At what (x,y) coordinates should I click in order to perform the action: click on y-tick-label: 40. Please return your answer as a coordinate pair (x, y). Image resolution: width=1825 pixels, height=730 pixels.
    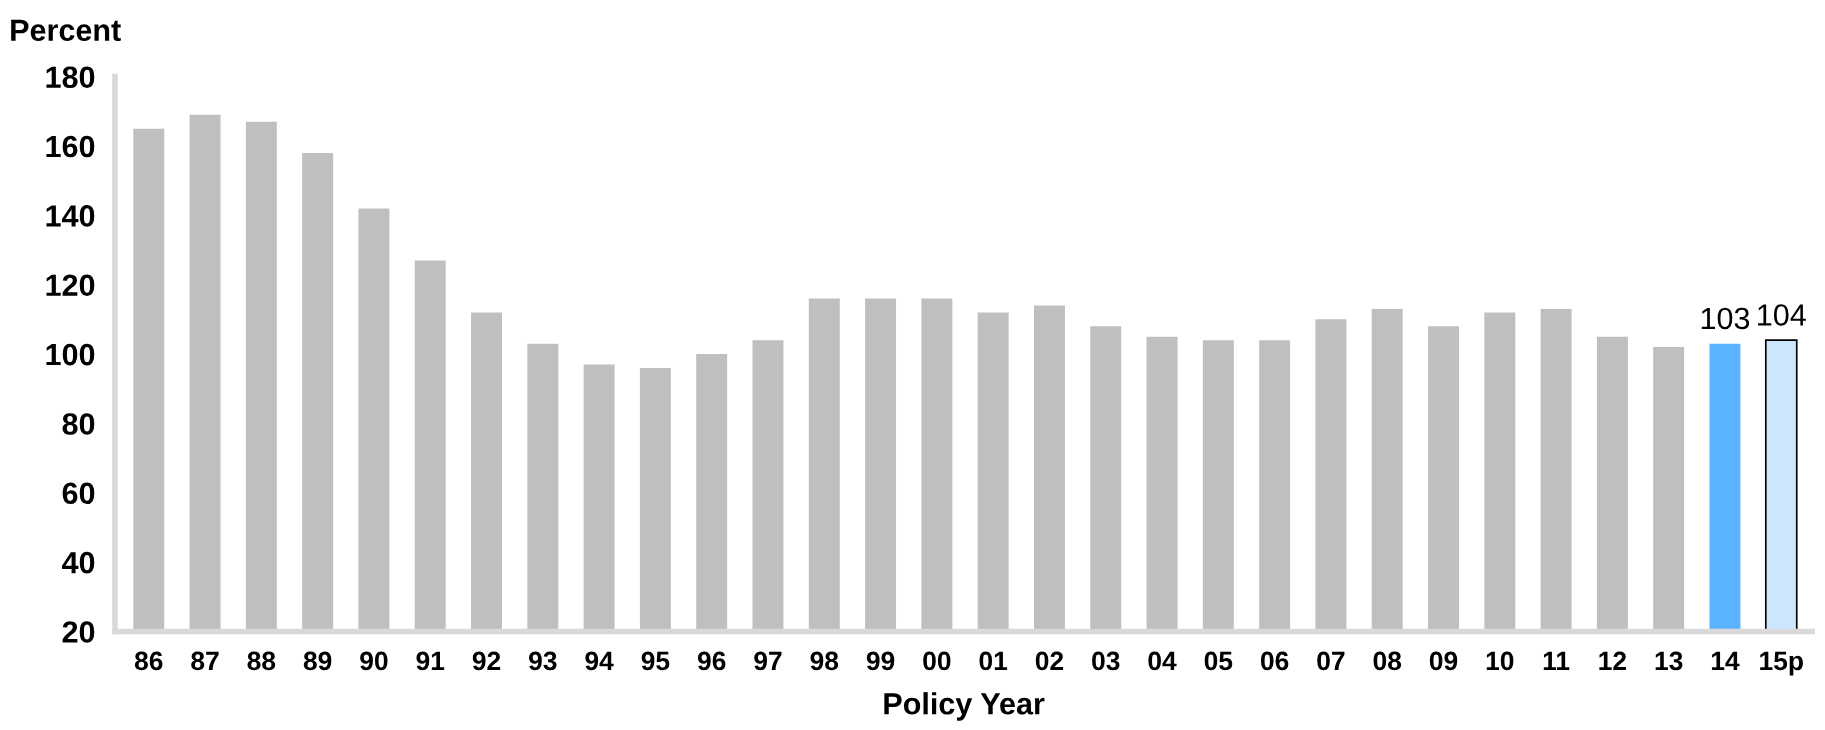
    Looking at the image, I should click on (78, 562).